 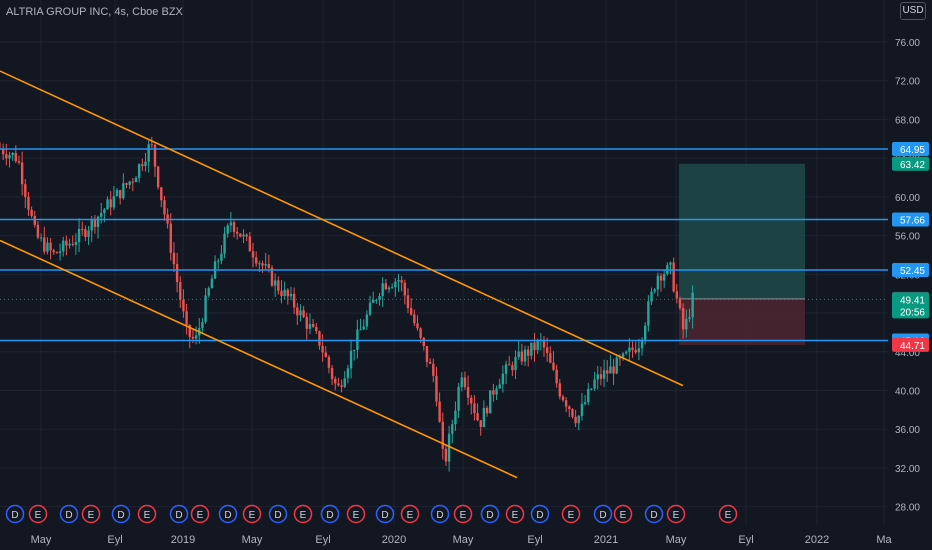 What do you see at coordinates (913, 11) in the screenshot?
I see `currency-label: USD` at bounding box center [913, 11].